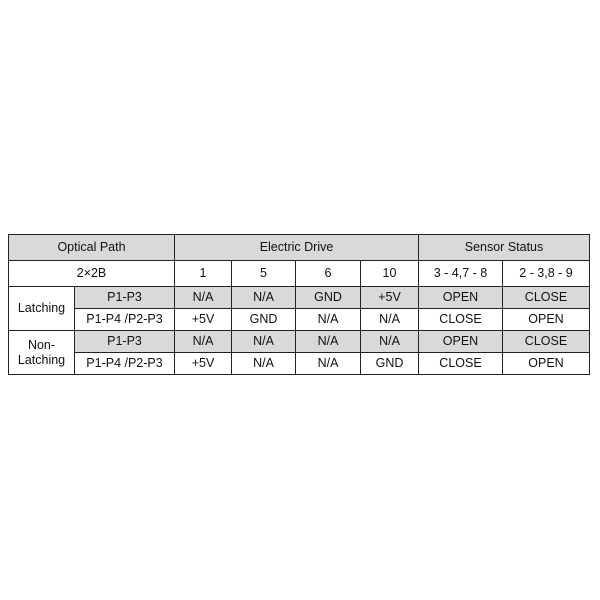 This screenshot has width=600, height=600. I want to click on pin-cell: 6, so click(328, 273).